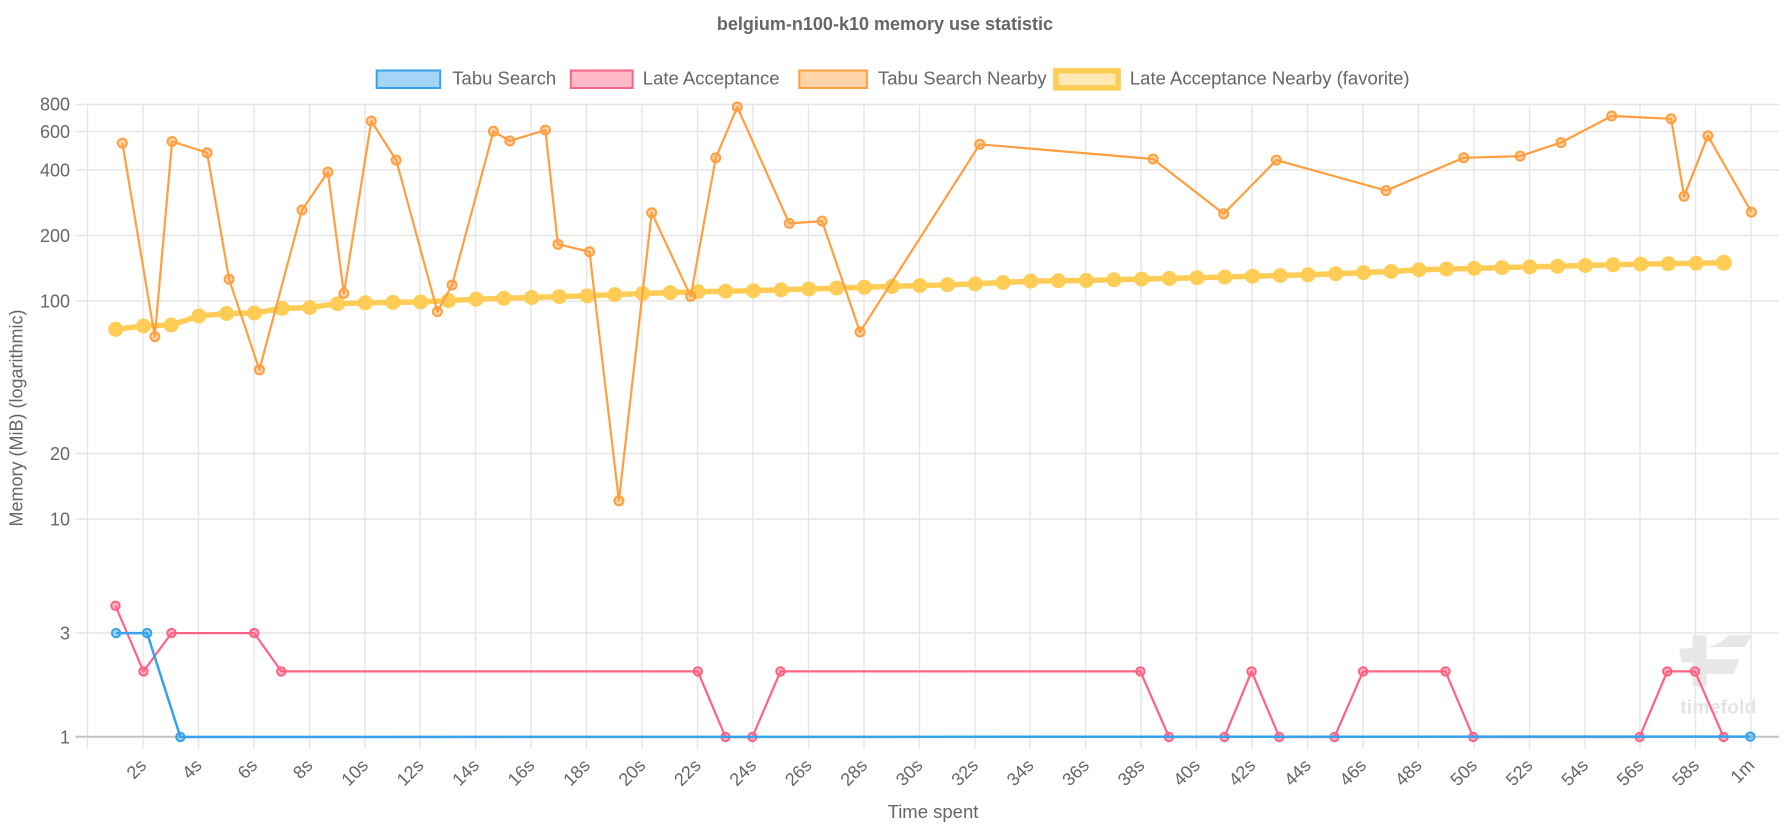 Image resolution: width=1792 pixels, height=837 pixels. Describe the element at coordinates (1270, 78) in the screenshot. I see `svg-text:Late Acceptance Nearby (favori: Late Acceptance Nearby (favorite)` at that location.